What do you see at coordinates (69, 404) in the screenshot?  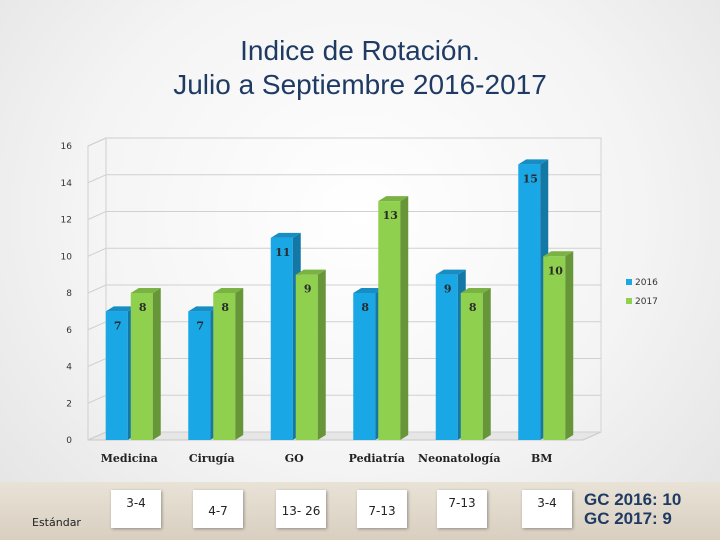 I see `y-tick-label: 2` at bounding box center [69, 404].